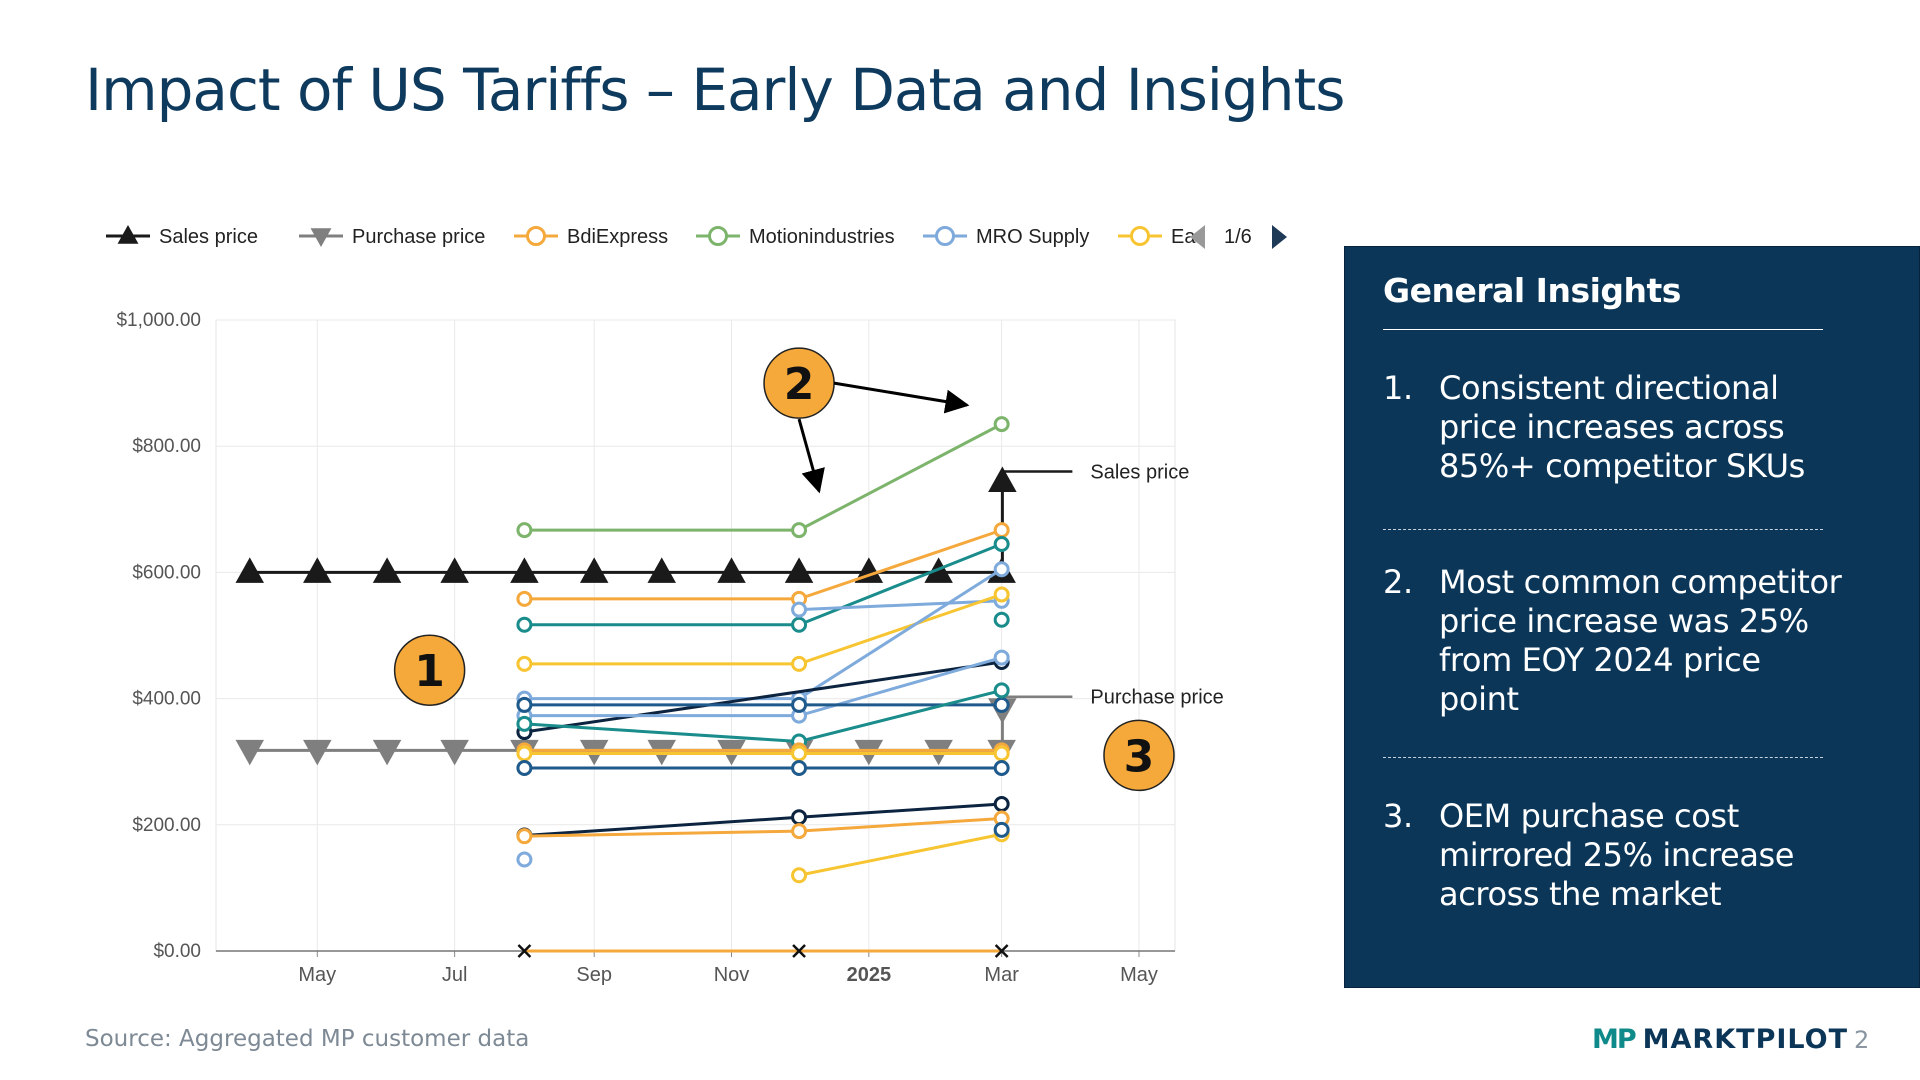  Describe the element at coordinates (617, 237) in the screenshot. I see `legend-label: BdiExpress` at that location.